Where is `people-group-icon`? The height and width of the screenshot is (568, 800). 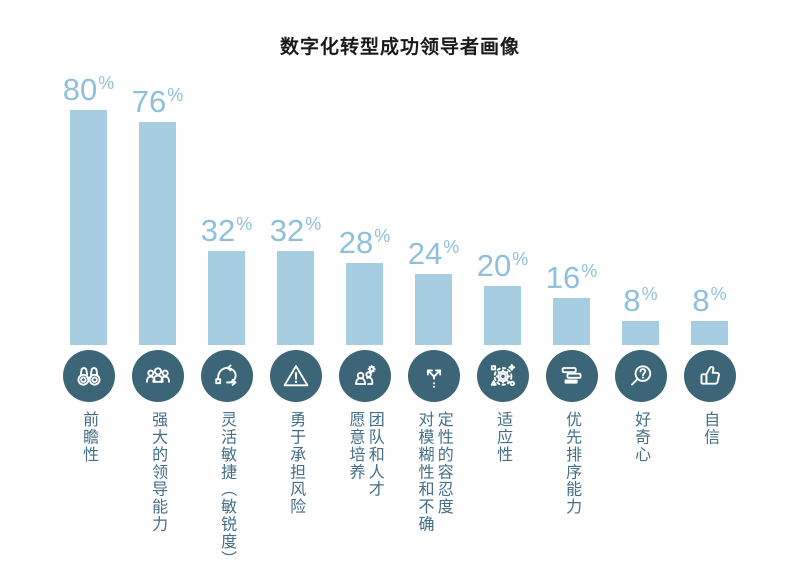
people-group-icon is located at coordinates (157, 375).